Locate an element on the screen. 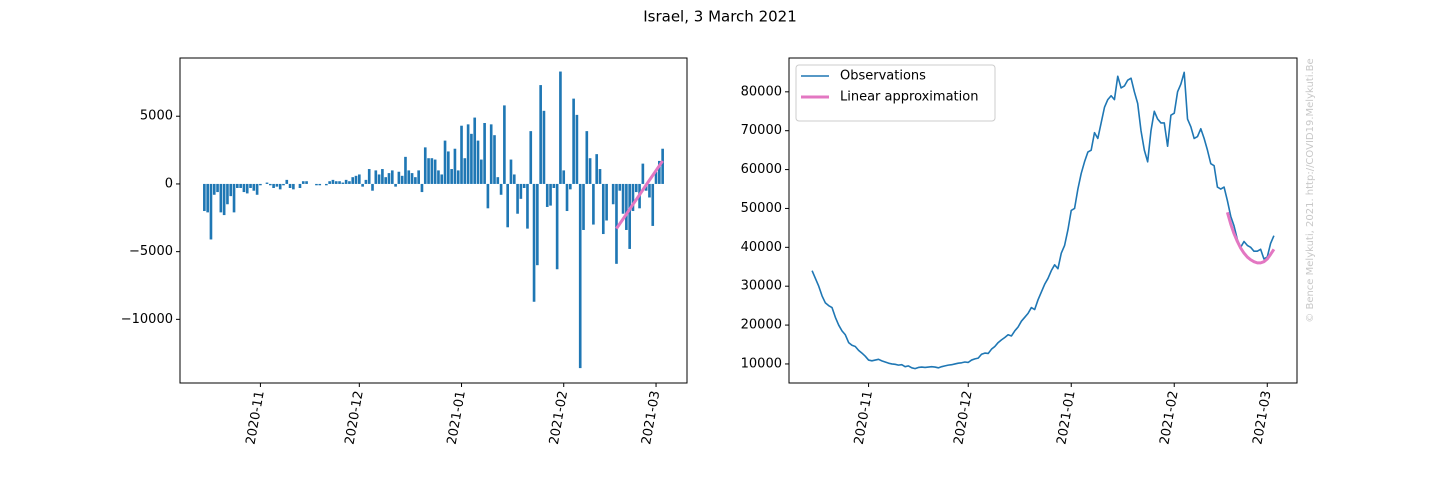 This screenshot has width=1440, height=480. y-tick-label: 50000 is located at coordinates (761, 208).